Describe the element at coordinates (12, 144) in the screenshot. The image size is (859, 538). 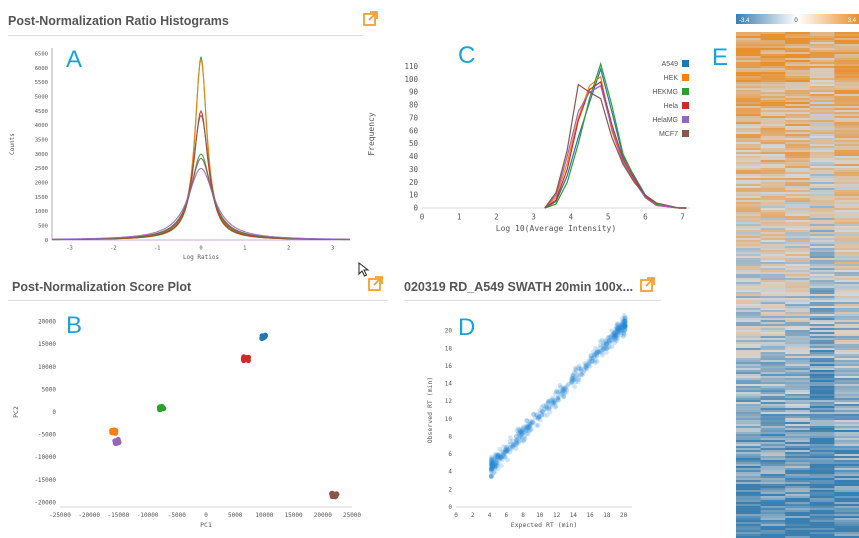
I see `y-axis-label: Counts` at that location.